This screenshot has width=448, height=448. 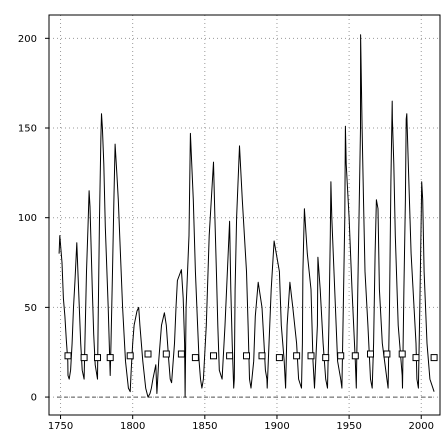 What do you see at coordinates (348, 426) in the screenshot?
I see `x-tick-label: 1950` at bounding box center [348, 426].